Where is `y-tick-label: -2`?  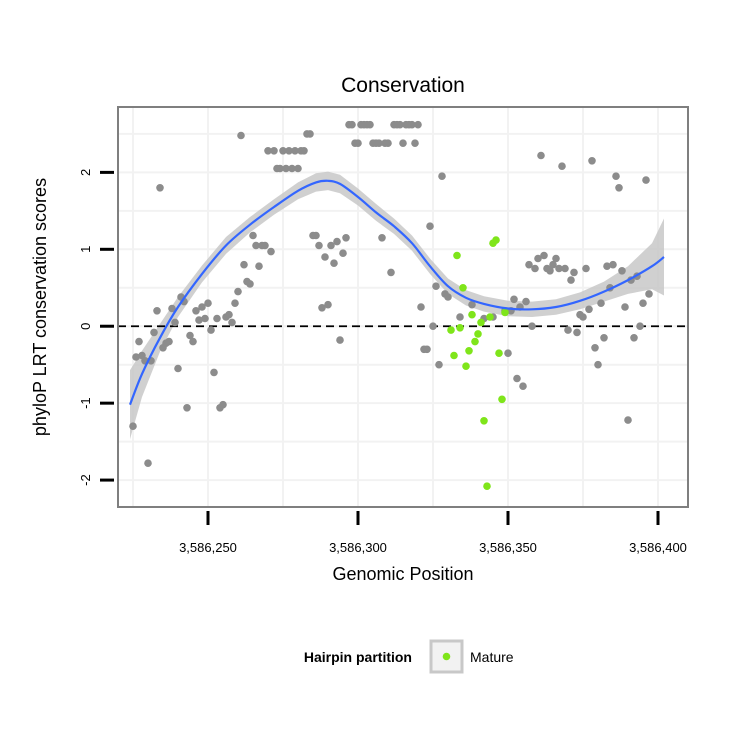 y-tick-label: -2 is located at coordinates (85, 480).